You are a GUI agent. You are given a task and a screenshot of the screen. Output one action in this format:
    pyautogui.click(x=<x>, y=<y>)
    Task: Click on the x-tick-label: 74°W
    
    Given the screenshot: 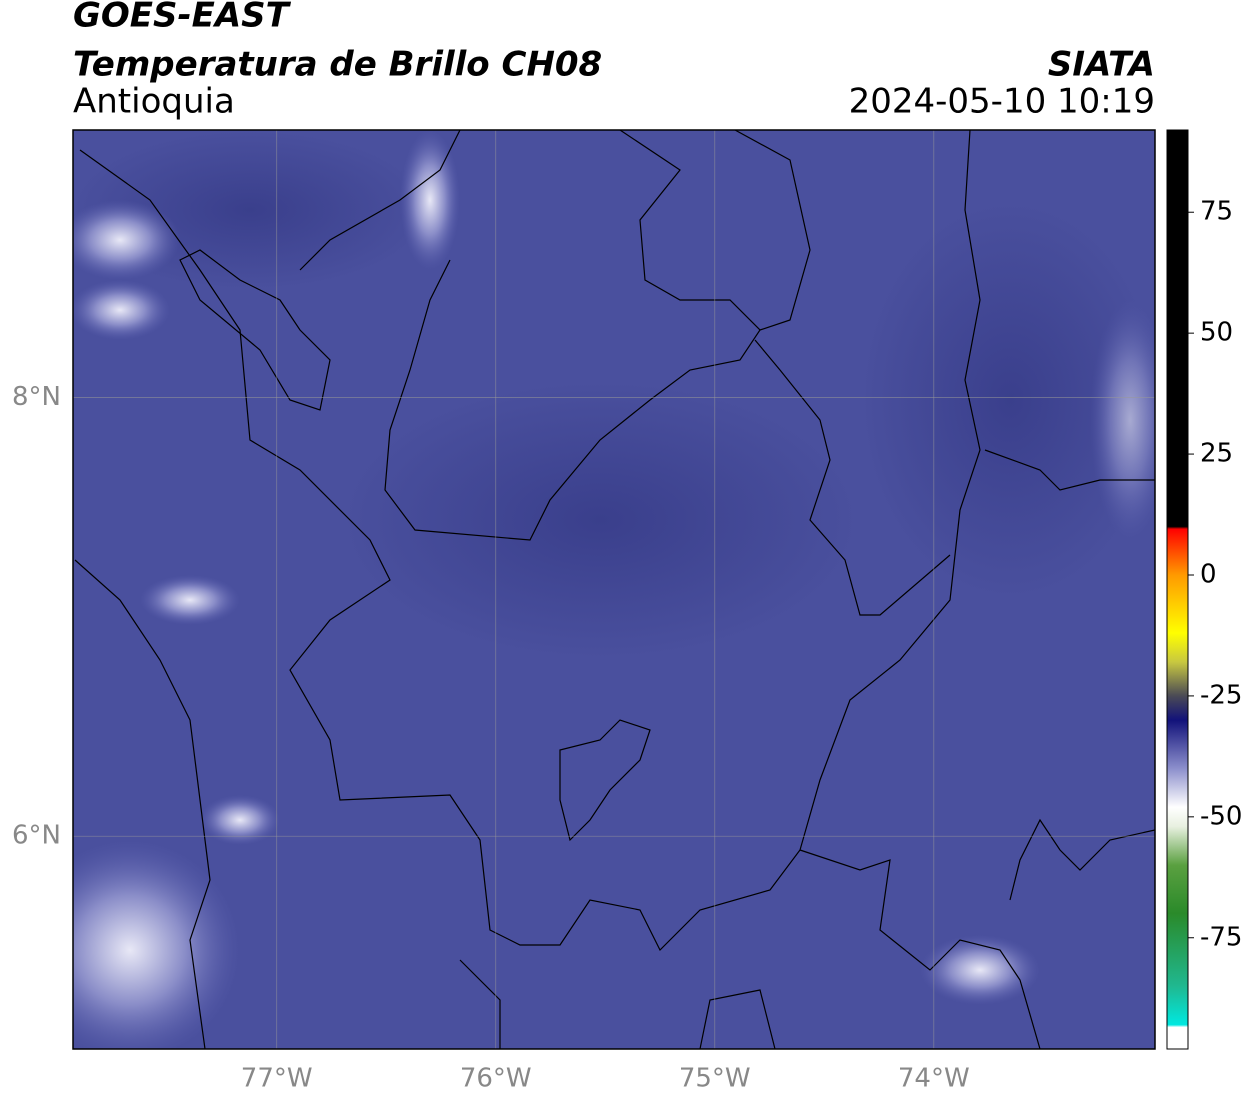 What is the action you would take?
    pyautogui.click(x=934, y=1079)
    